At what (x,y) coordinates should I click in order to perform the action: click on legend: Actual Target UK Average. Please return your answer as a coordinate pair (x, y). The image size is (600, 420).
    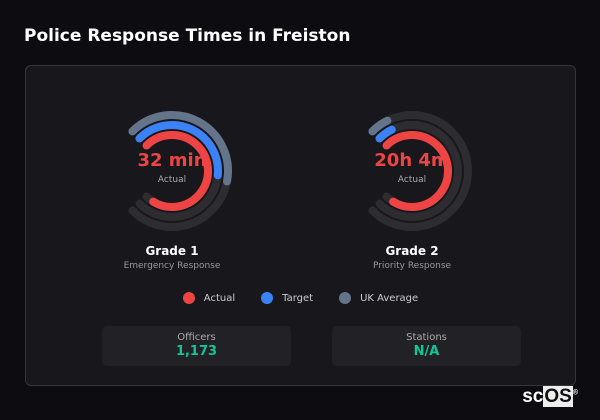
    Looking at the image, I should click on (300, 298).